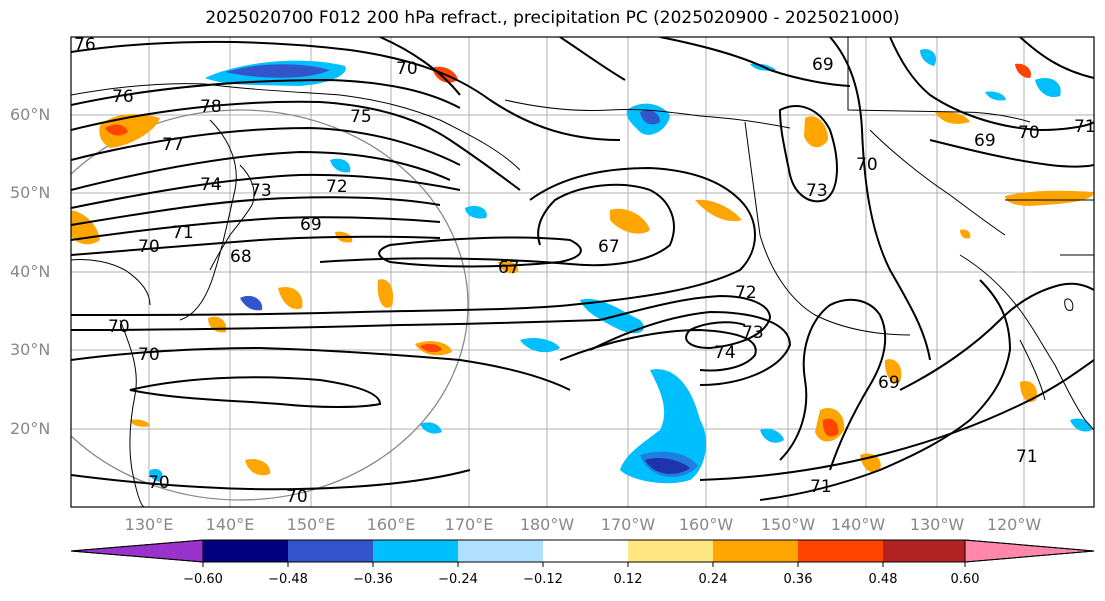  I want to click on colorbar-tick-label: 0.36, so click(798, 579).